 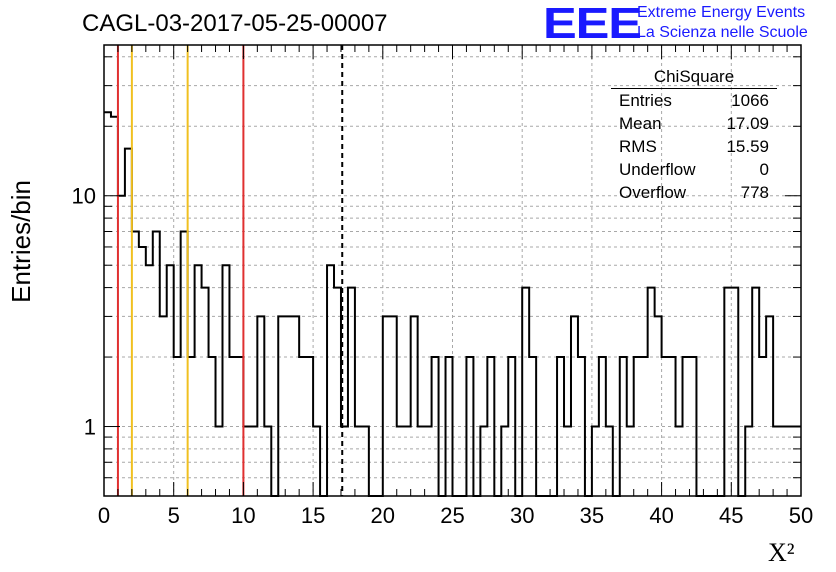 What do you see at coordinates (452, 515) in the screenshot?
I see `x-tick-label: 25` at bounding box center [452, 515].